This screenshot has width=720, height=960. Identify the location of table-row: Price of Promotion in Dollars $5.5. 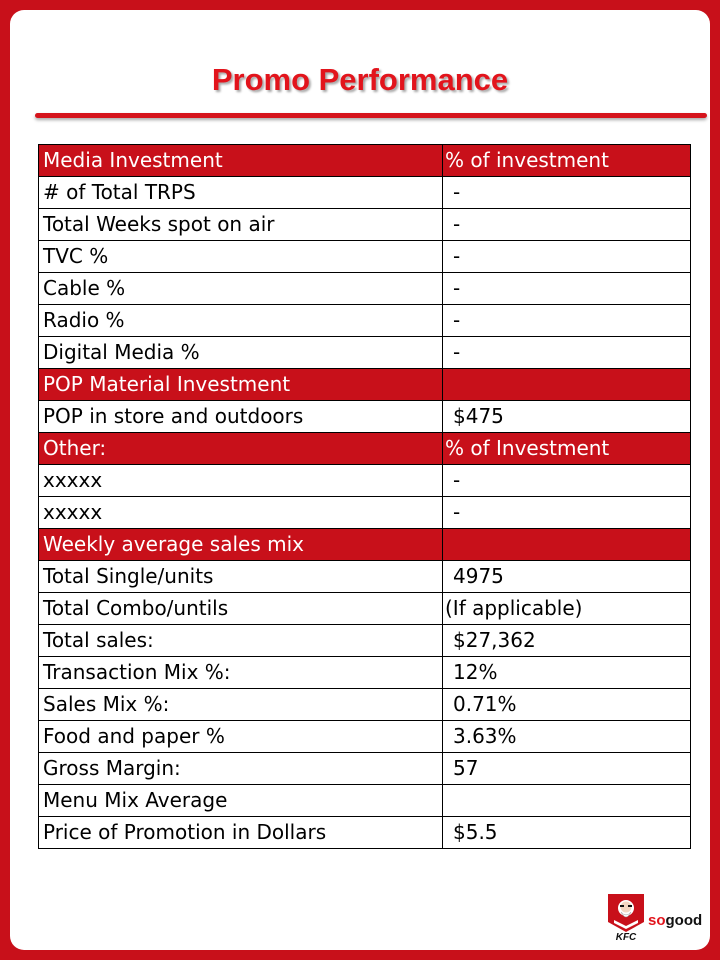
(364, 832).